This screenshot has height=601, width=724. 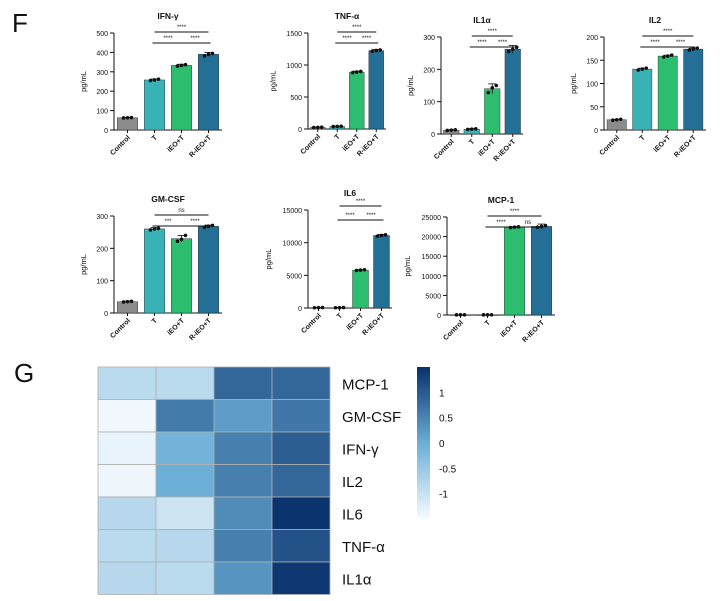 I want to click on colorbar-tick-label: 0.5, so click(x=446, y=419).